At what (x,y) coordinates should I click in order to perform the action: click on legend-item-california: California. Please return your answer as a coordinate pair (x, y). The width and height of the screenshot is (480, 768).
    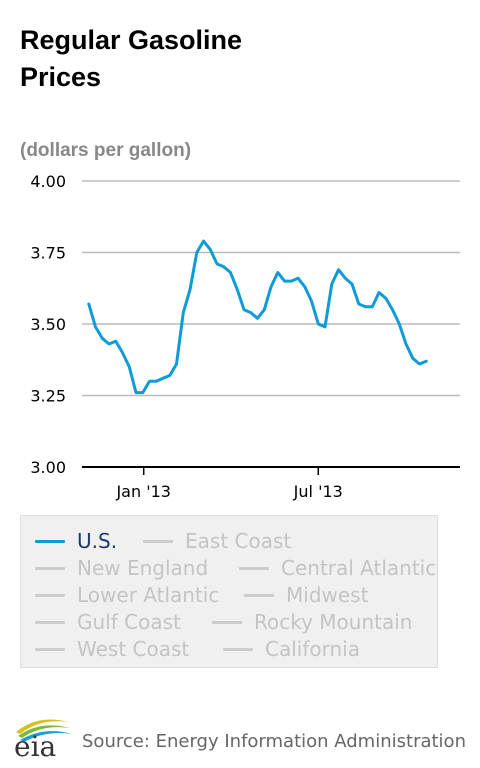
    Looking at the image, I should click on (291, 649).